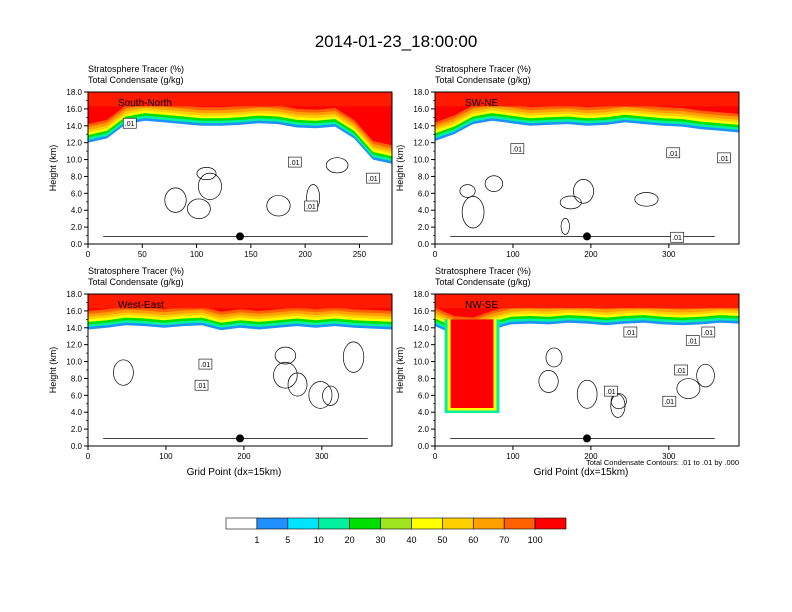 Image resolution: width=792 pixels, height=612 pixels. I want to click on panel-label: NW-SE, so click(481, 305).